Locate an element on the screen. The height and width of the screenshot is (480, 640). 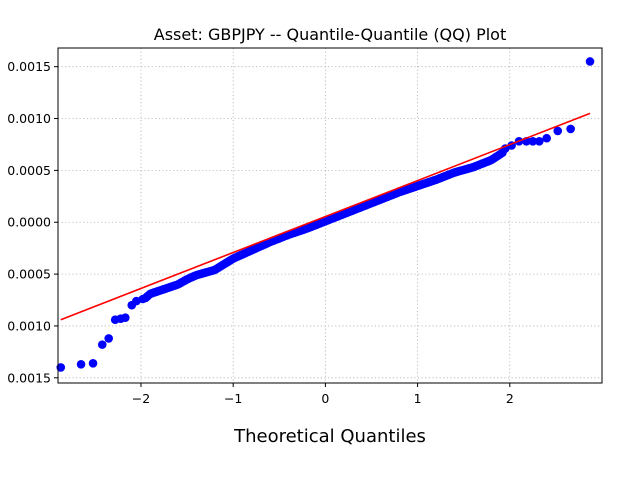
x-tick-label: −2 is located at coordinates (141, 398).